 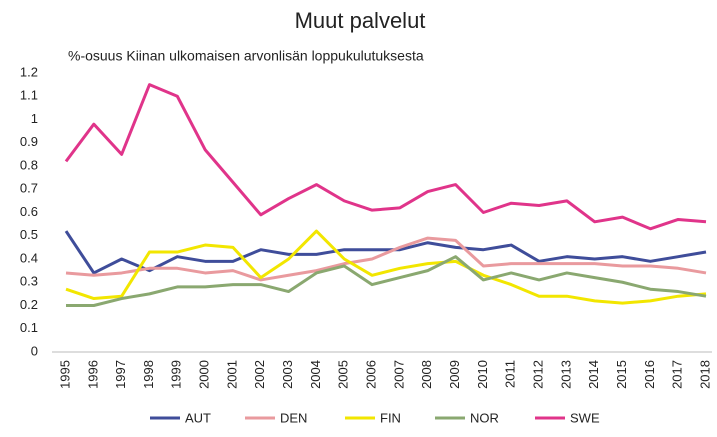 I want to click on x-tick-label: 1999, so click(x=176, y=374).